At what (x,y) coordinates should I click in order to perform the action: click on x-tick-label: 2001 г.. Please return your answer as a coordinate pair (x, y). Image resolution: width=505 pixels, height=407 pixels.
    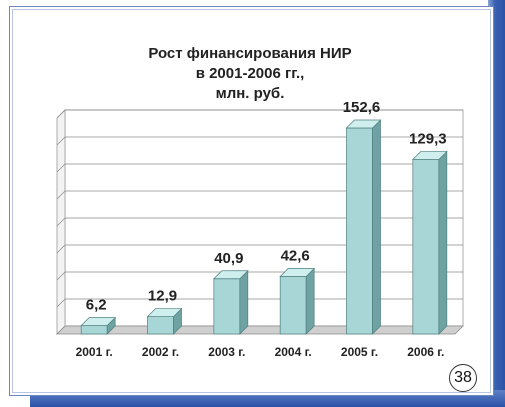
    Looking at the image, I should click on (94, 352).